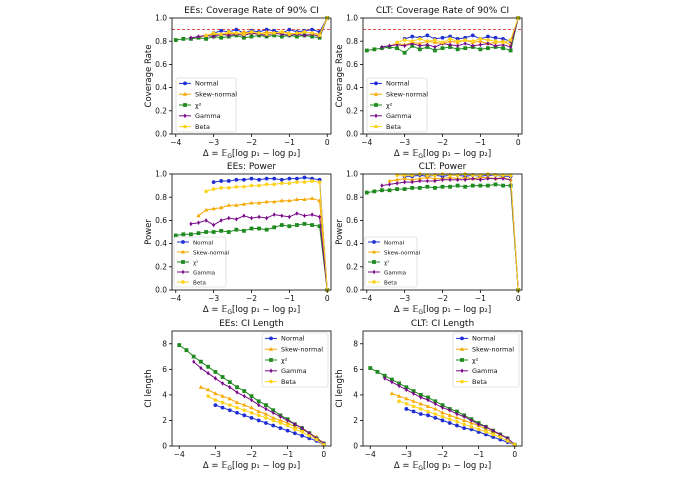 This screenshot has width=674, height=477. Describe the element at coordinates (355, 394) in the screenshot. I see `y-tick-label: 4` at that location.